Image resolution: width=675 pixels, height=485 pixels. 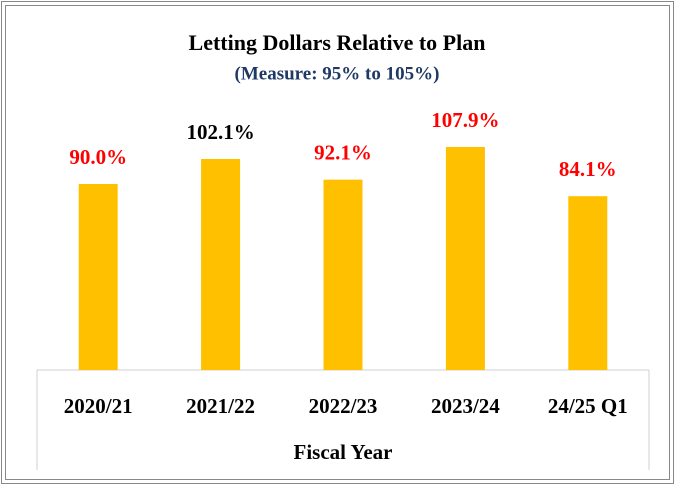 What do you see at coordinates (465, 120) in the screenshot?
I see `data-label: 107.9%` at bounding box center [465, 120].